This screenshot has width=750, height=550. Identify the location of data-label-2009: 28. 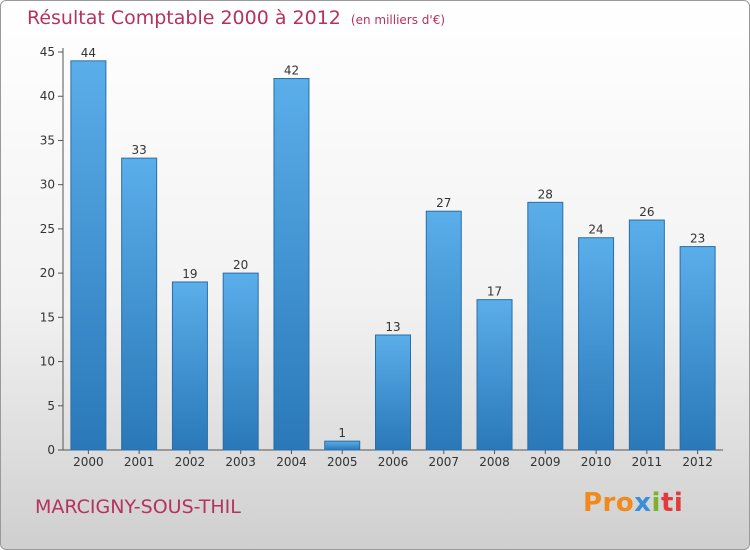
(545, 194).